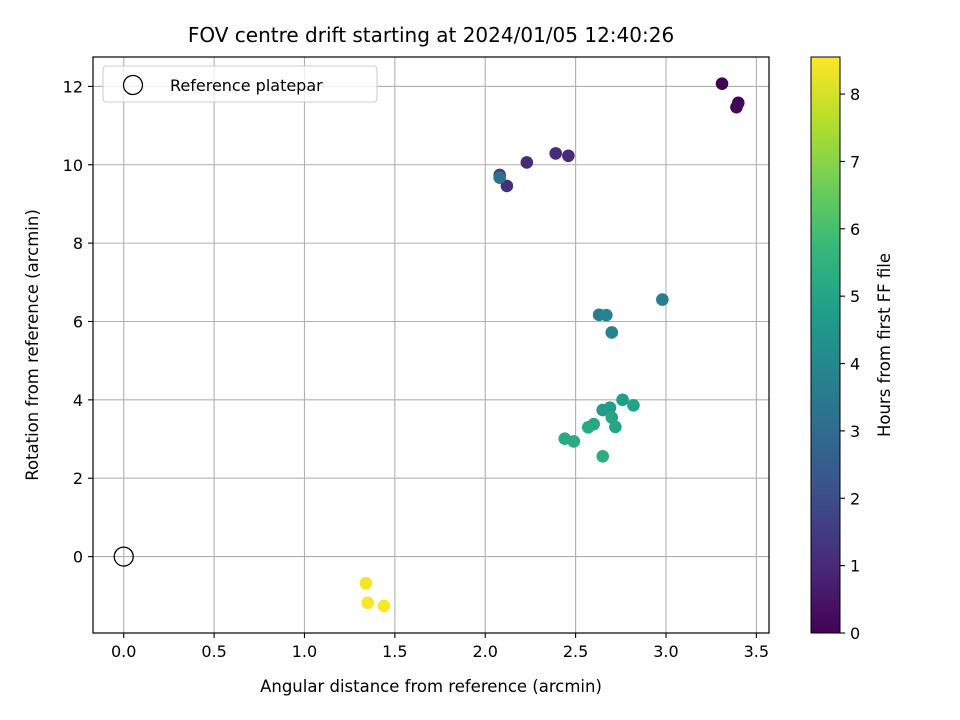  What do you see at coordinates (440, 647) in the screenshot?
I see `x-axis-ticks: 0.0 0.5 1.0 1.5 2.0 2.5 3.0 3.5` at bounding box center [440, 647].